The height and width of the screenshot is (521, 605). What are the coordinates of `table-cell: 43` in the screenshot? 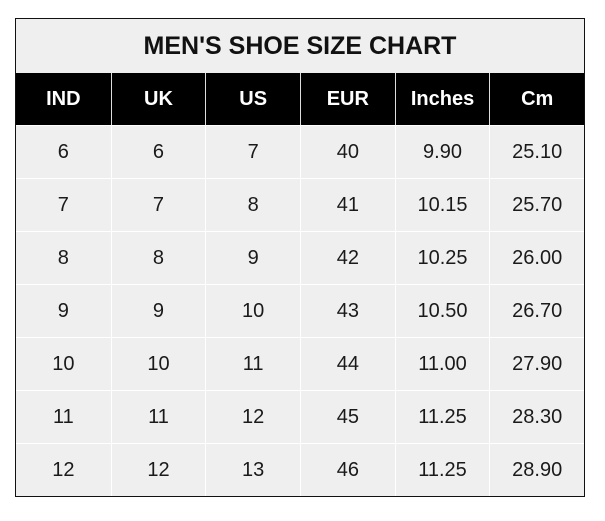 It's located at (347, 310).